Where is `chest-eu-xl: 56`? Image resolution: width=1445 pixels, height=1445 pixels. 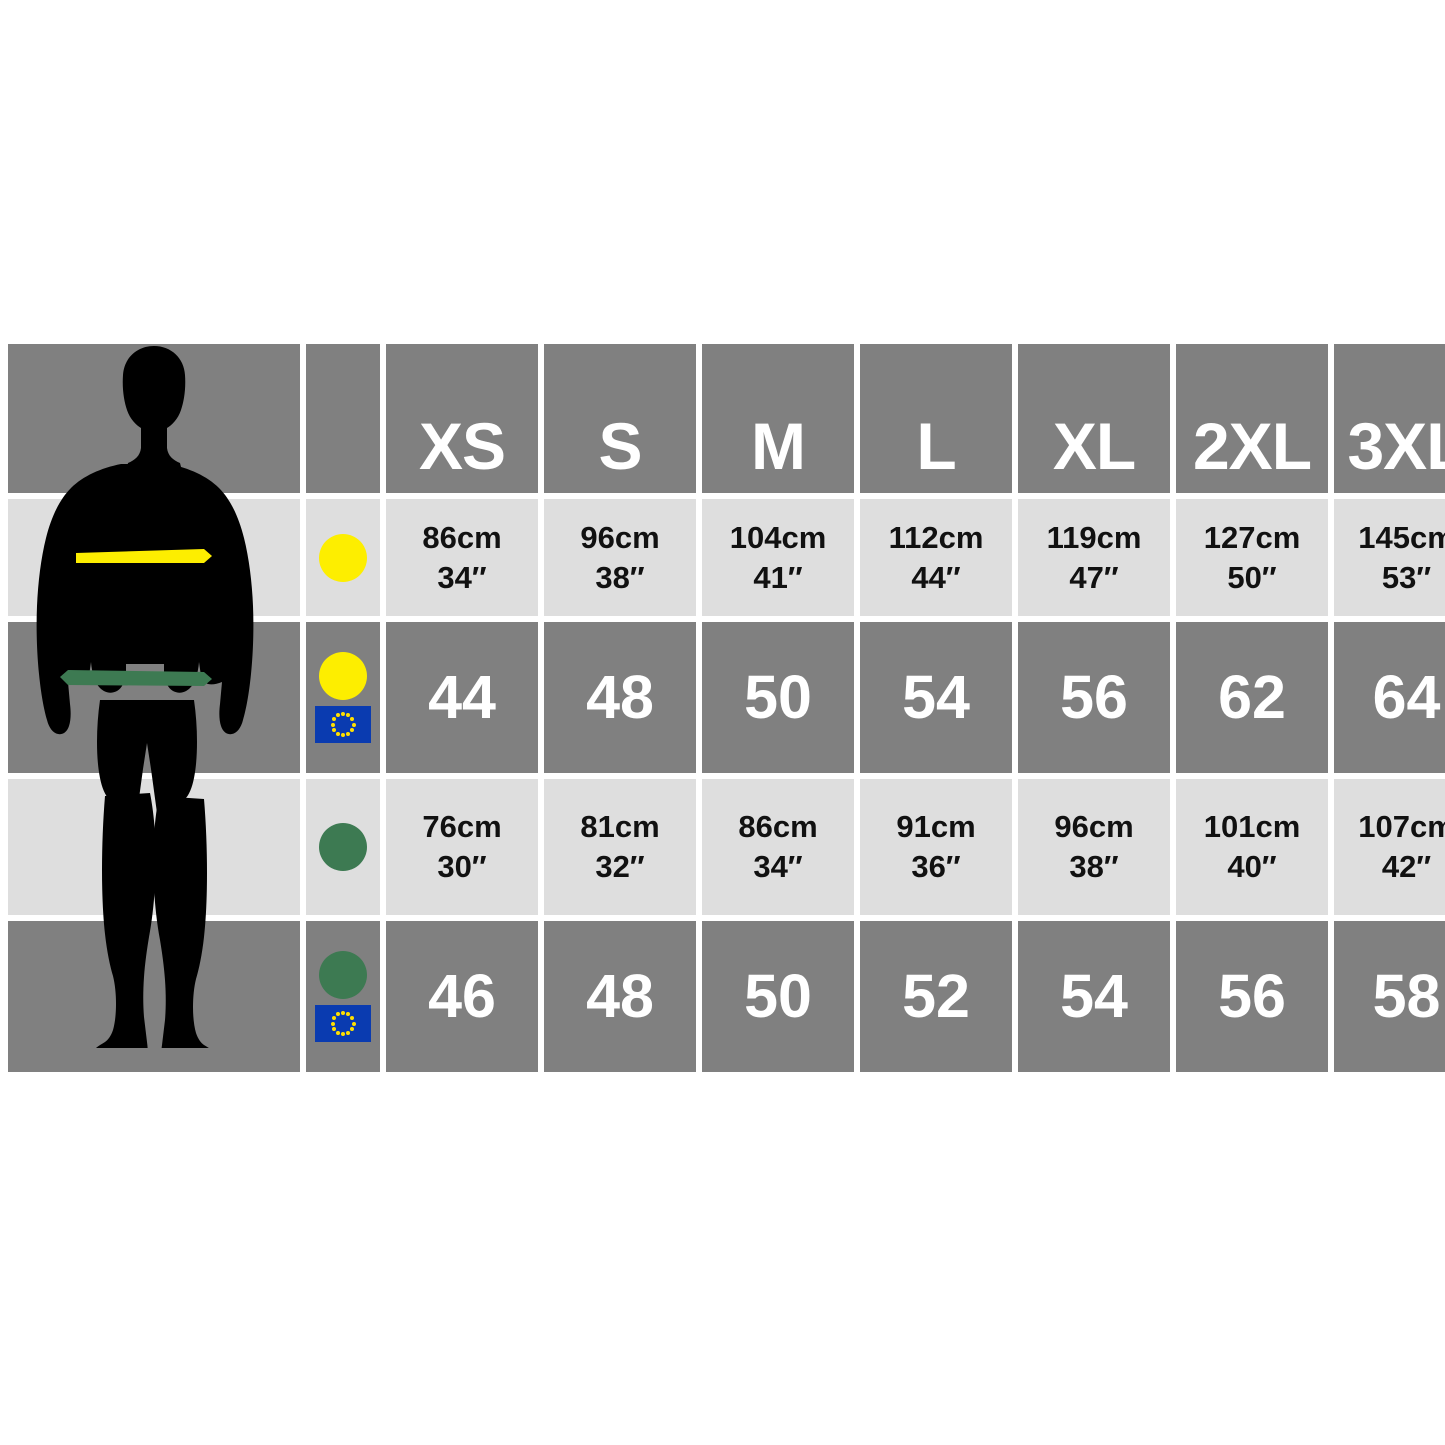 chest-eu-xl: 56 is located at coordinates (1094, 697).